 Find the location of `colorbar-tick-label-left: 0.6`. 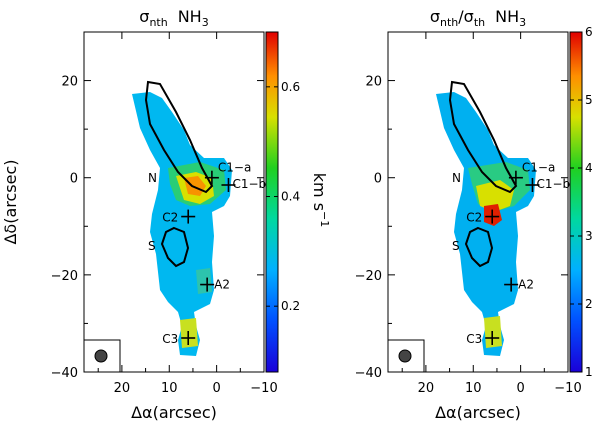

colorbar-tick-label-left: 0.6 is located at coordinates (290, 87).